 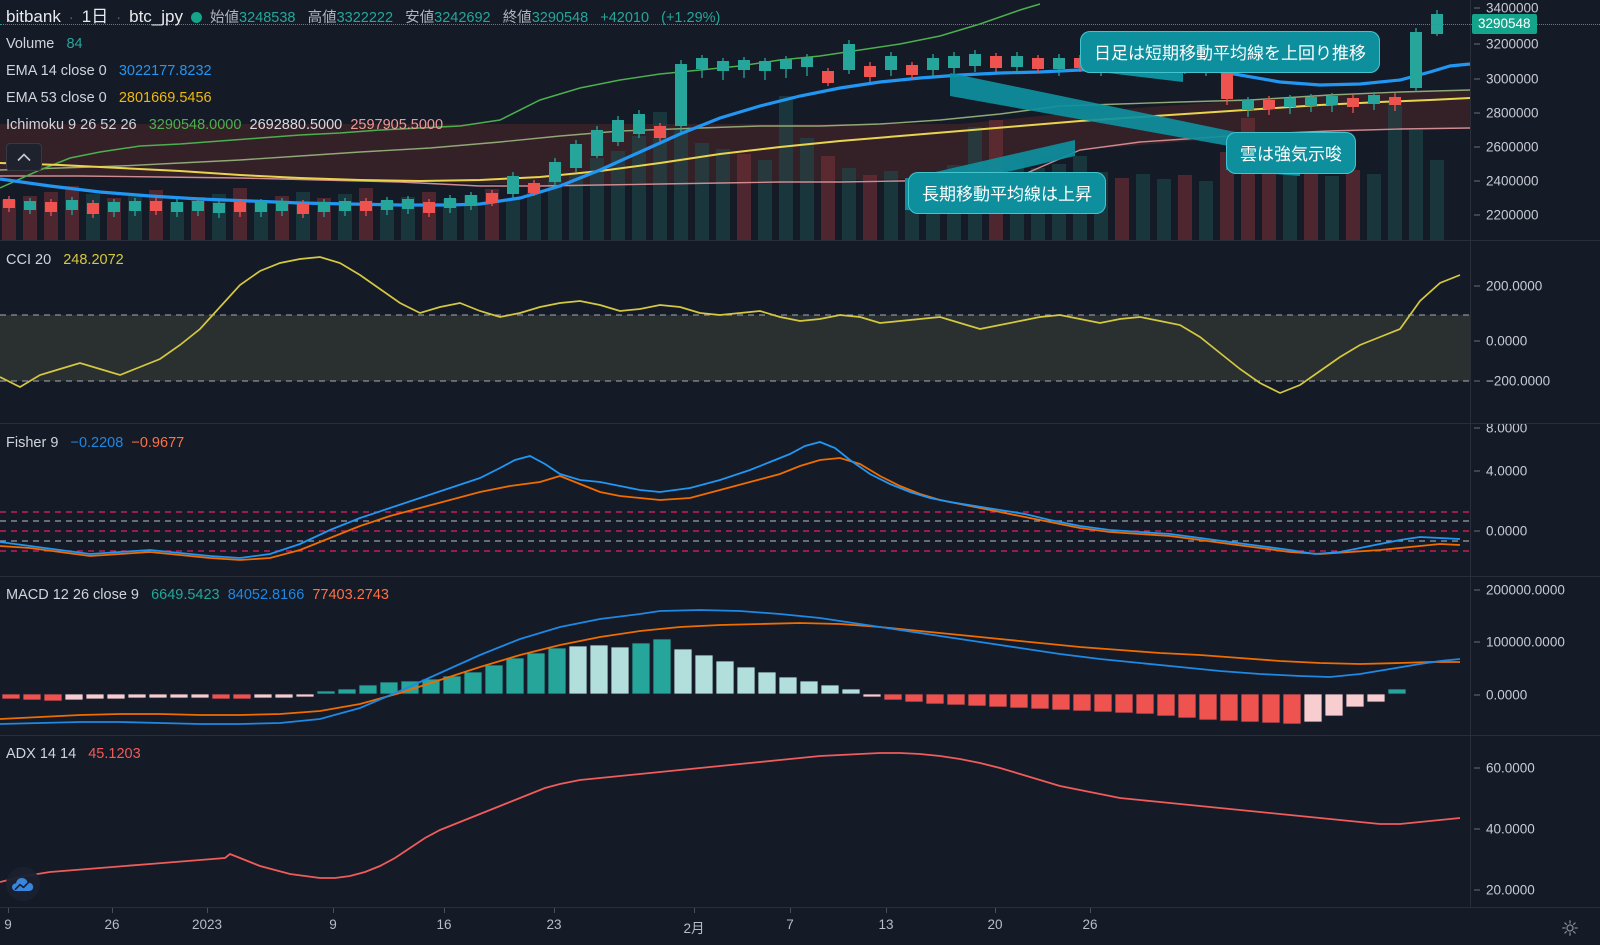 What do you see at coordinates (735, 130) in the screenshot?
I see `ichimoku-senkou-b` at bounding box center [735, 130].